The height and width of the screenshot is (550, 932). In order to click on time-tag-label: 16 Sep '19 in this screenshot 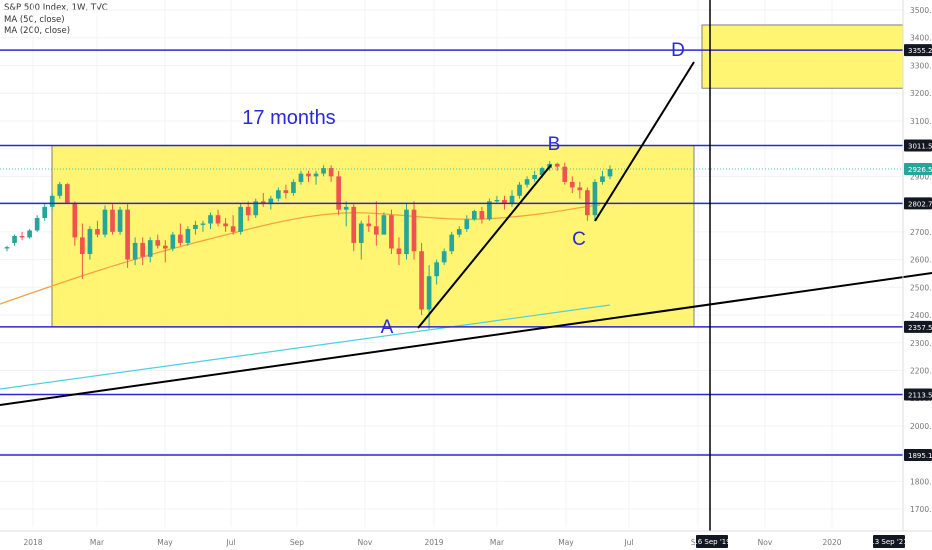, I will do `click(711, 542)`.